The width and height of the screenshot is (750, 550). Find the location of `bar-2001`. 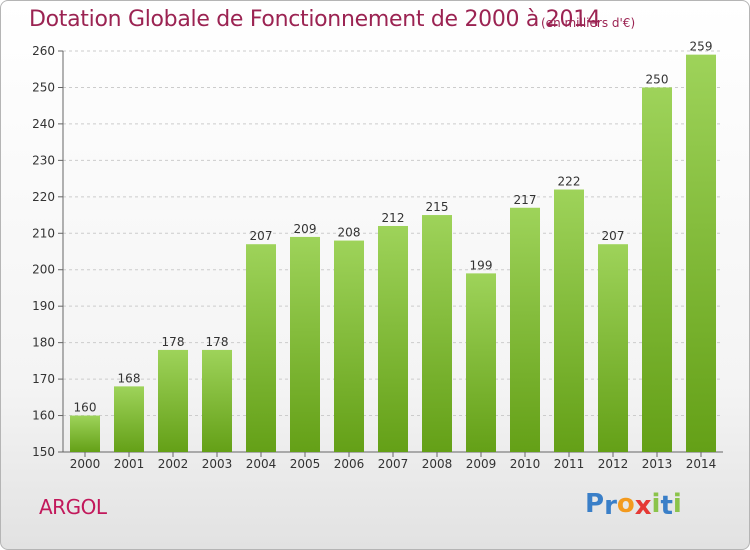

bar-2001 is located at coordinates (129, 419).